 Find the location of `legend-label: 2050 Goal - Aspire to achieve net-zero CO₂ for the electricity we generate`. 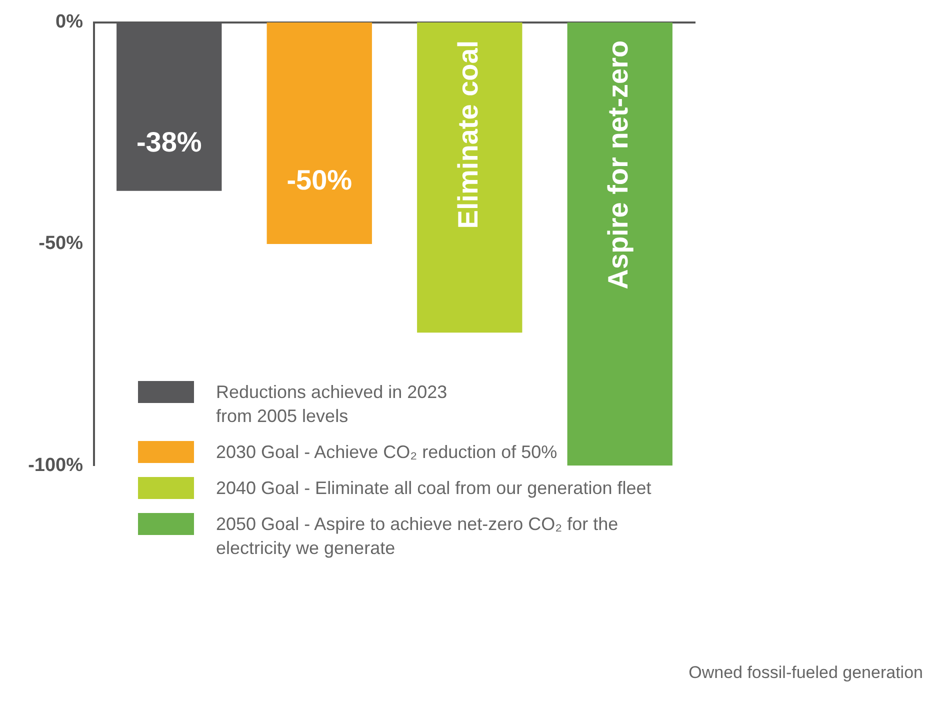

legend-label: 2050 Goal - Aspire to achieve net-zero CO₂ for the electricity we generate is located at coordinates (418, 536).